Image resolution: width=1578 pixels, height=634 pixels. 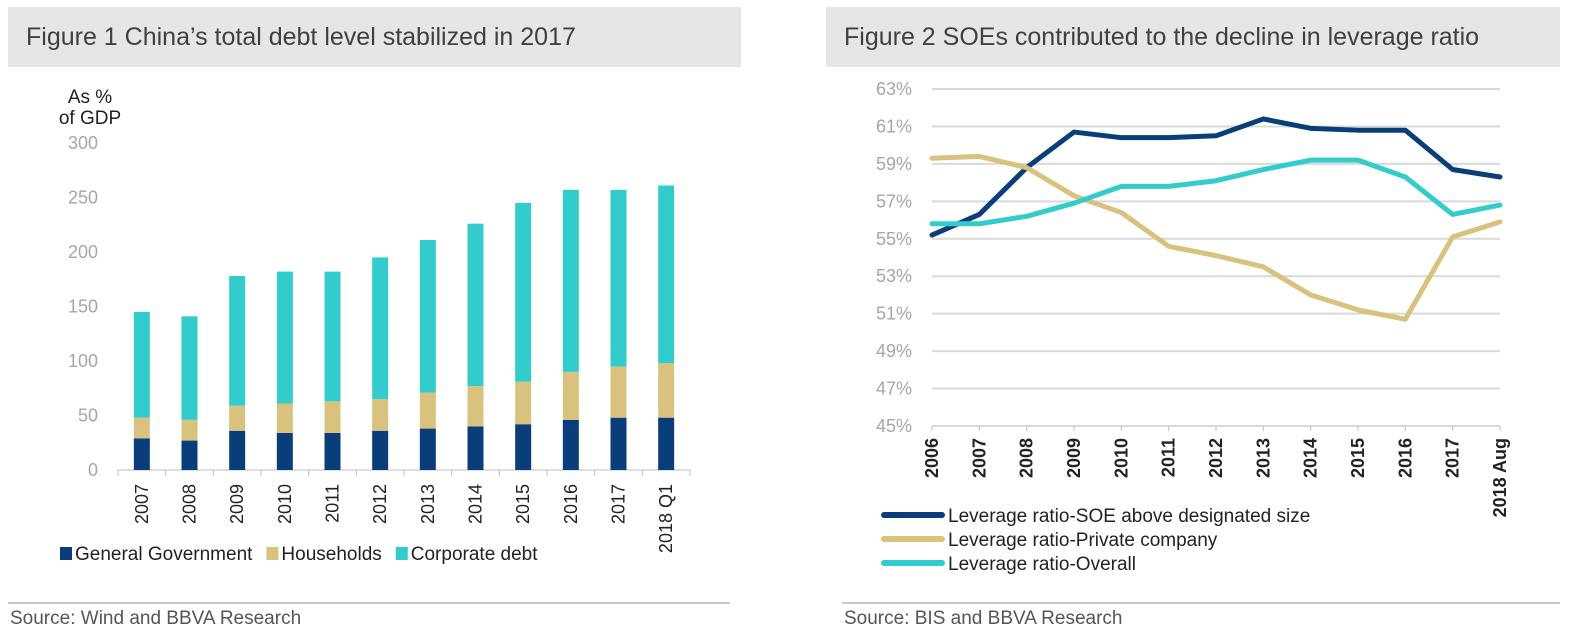 What do you see at coordinates (618, 443) in the screenshot?
I see `bar-general-government-2017` at bounding box center [618, 443].